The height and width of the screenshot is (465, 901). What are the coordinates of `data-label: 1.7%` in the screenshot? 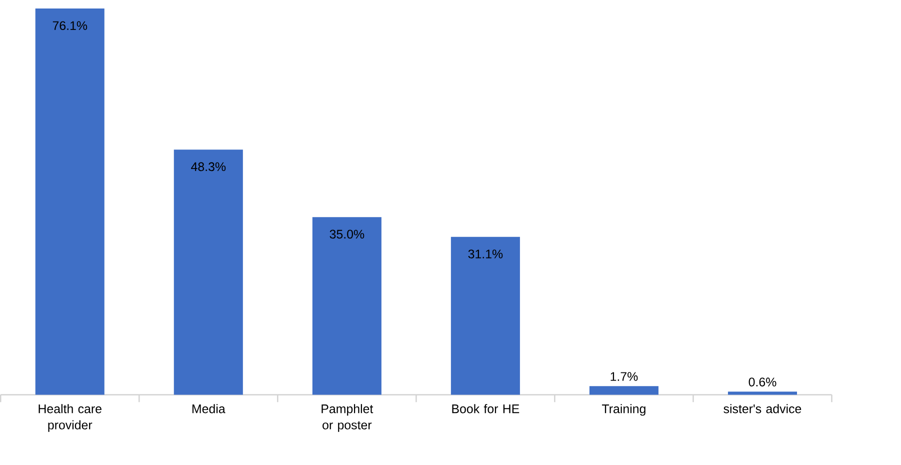 It's located at (624, 377).